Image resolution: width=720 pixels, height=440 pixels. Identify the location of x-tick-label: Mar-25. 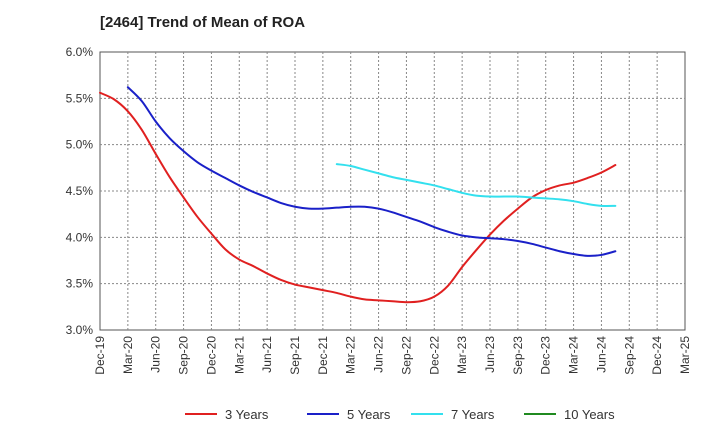
(685, 355).